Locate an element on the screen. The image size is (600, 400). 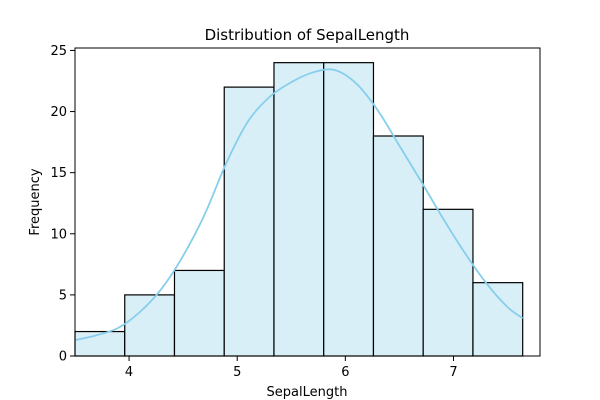
chart-title: Distribution of SepalLength is located at coordinates (307, 35).